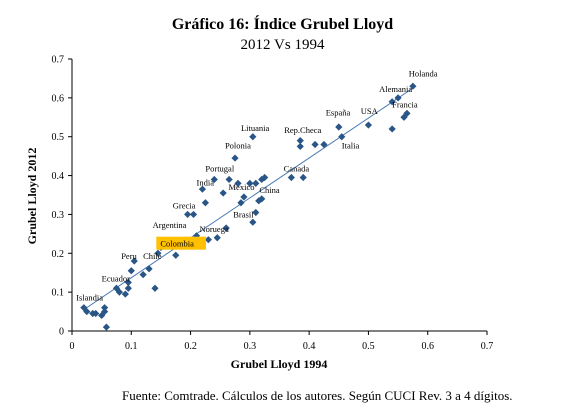 The height and width of the screenshot is (416, 565). Describe the element at coordinates (243, 215) in the screenshot. I see `point-label: Brasil` at that location.